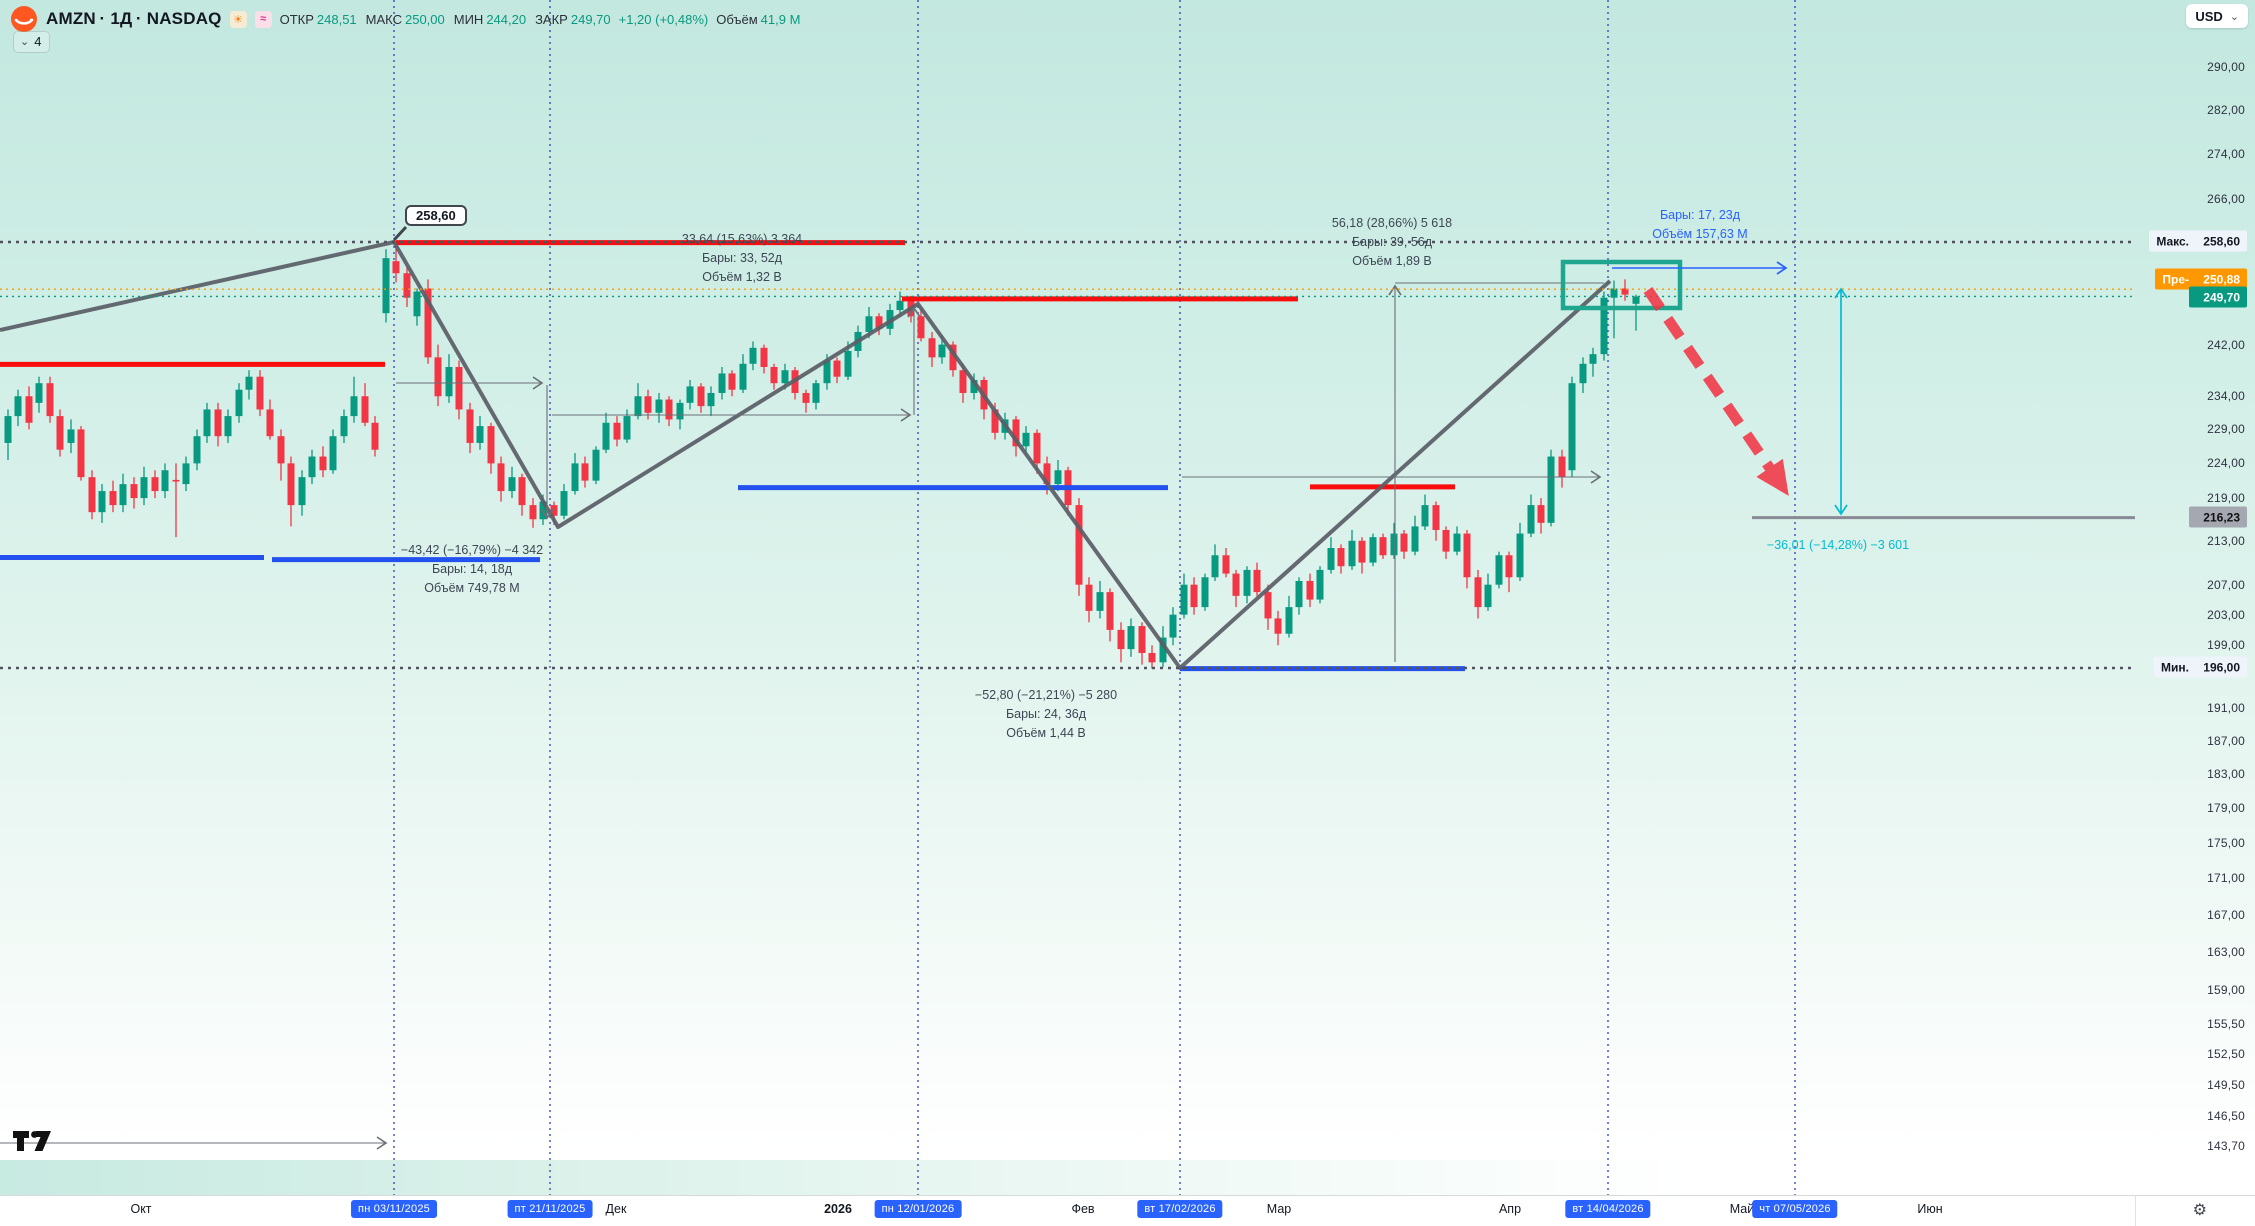 The image size is (2255, 1226). Describe the element at coordinates (2226, 990) in the screenshot. I see `price-tick: 159,00` at that location.